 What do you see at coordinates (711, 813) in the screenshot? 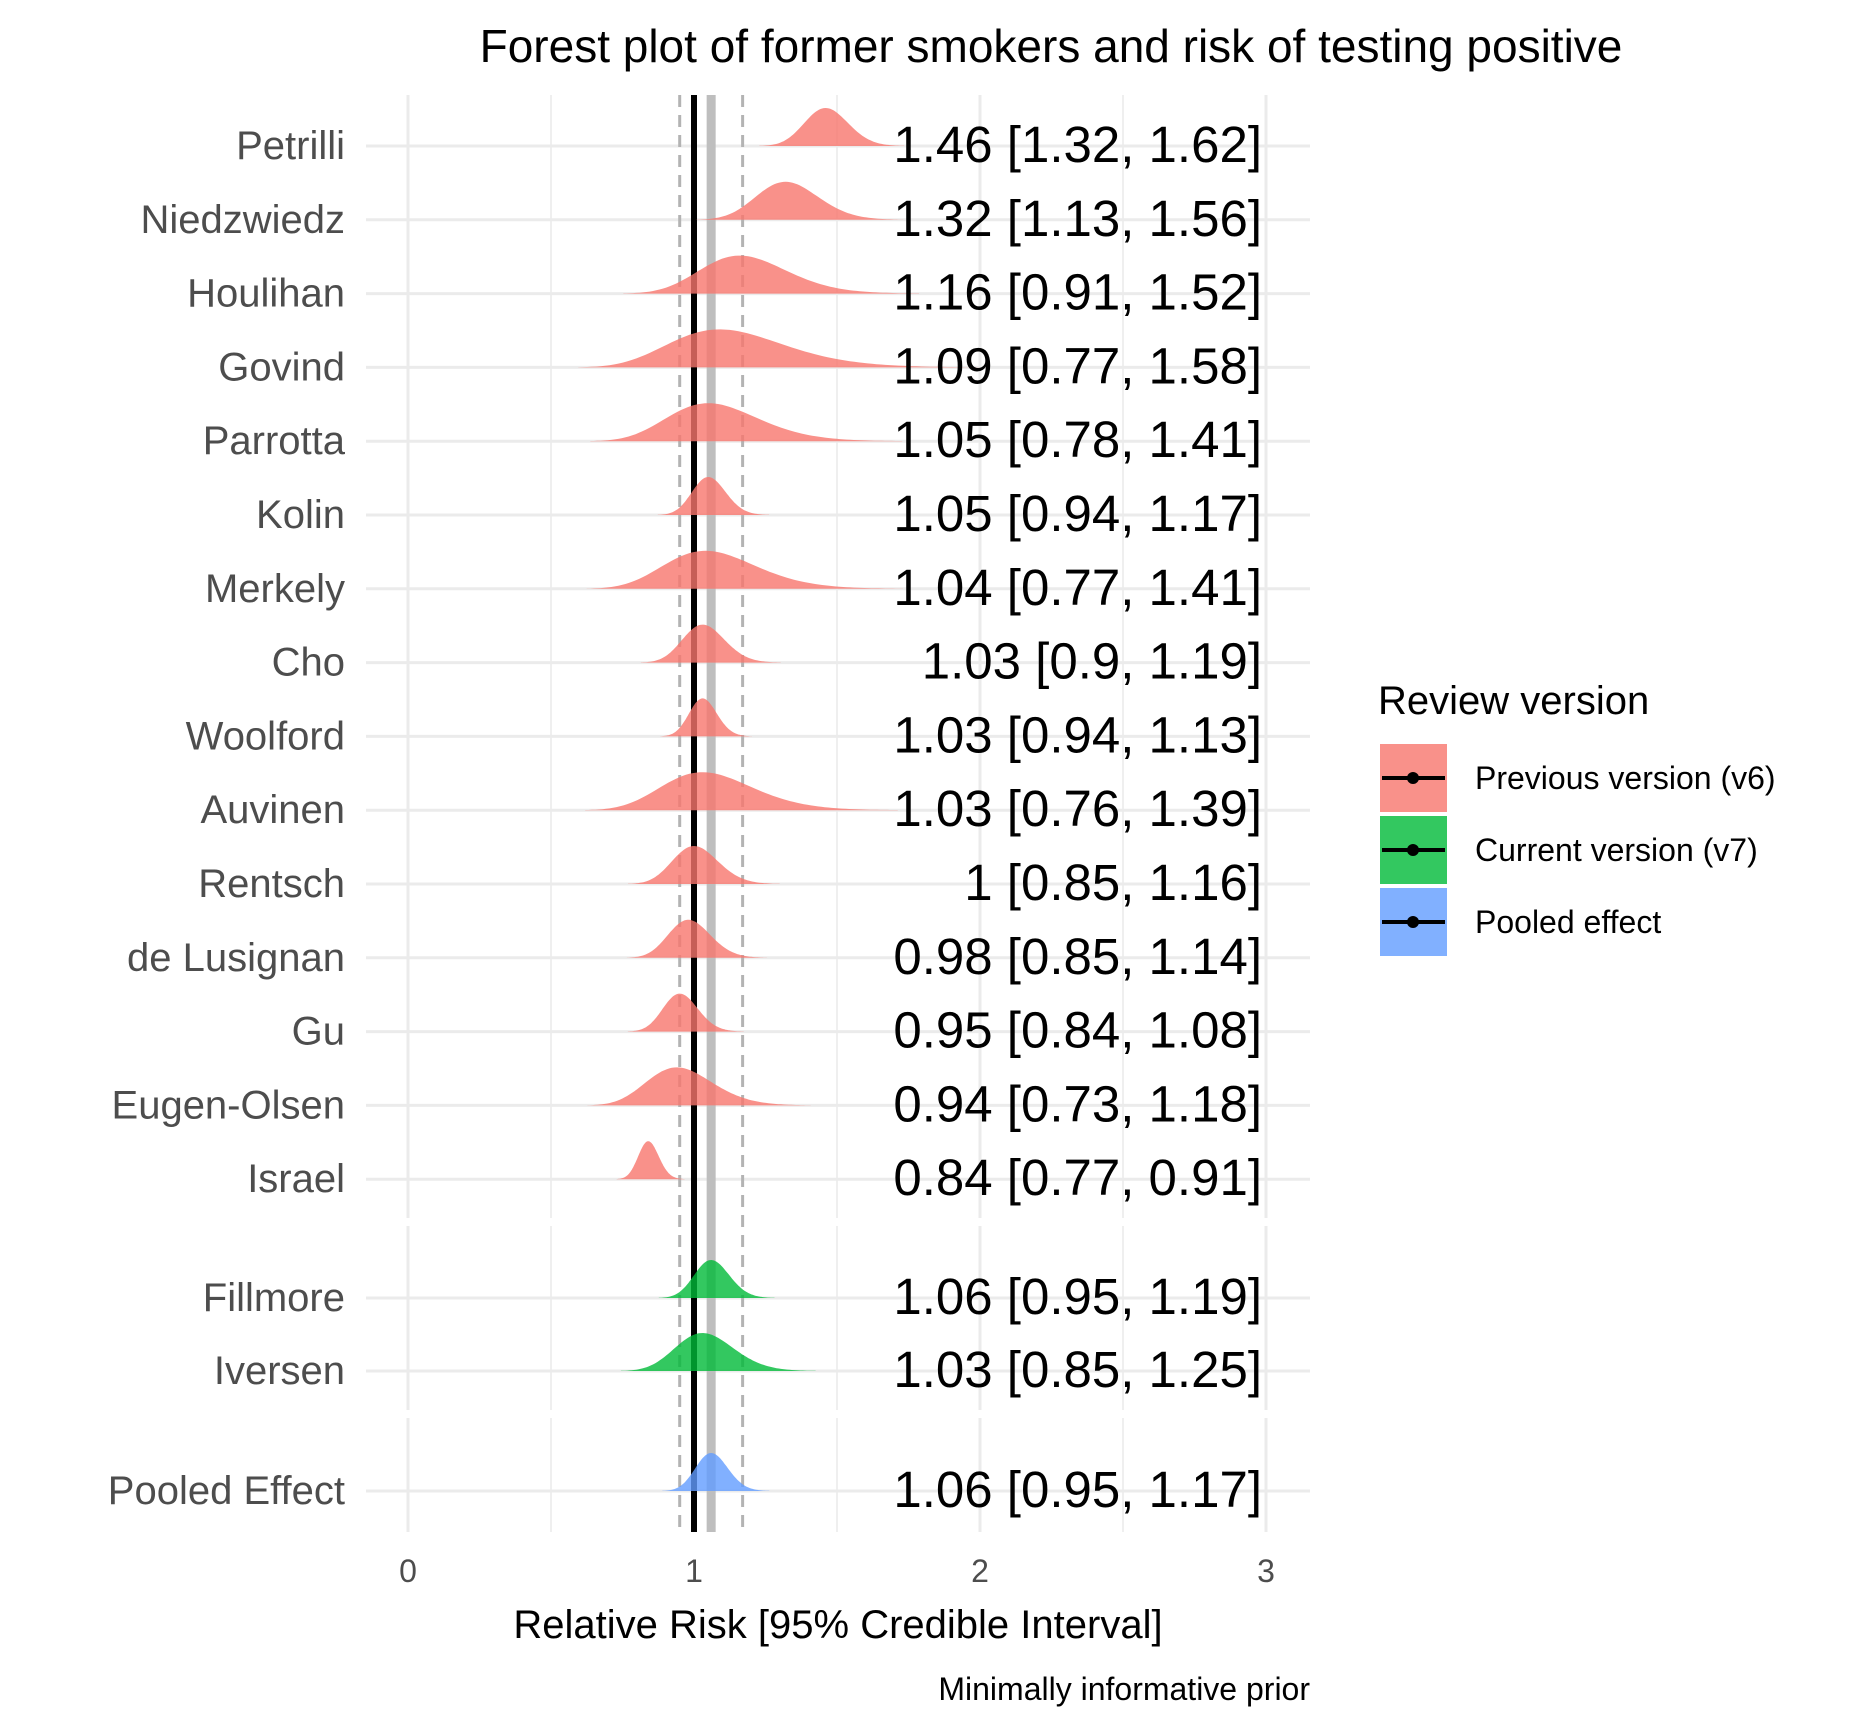
I see `reference-lines` at bounding box center [711, 813].